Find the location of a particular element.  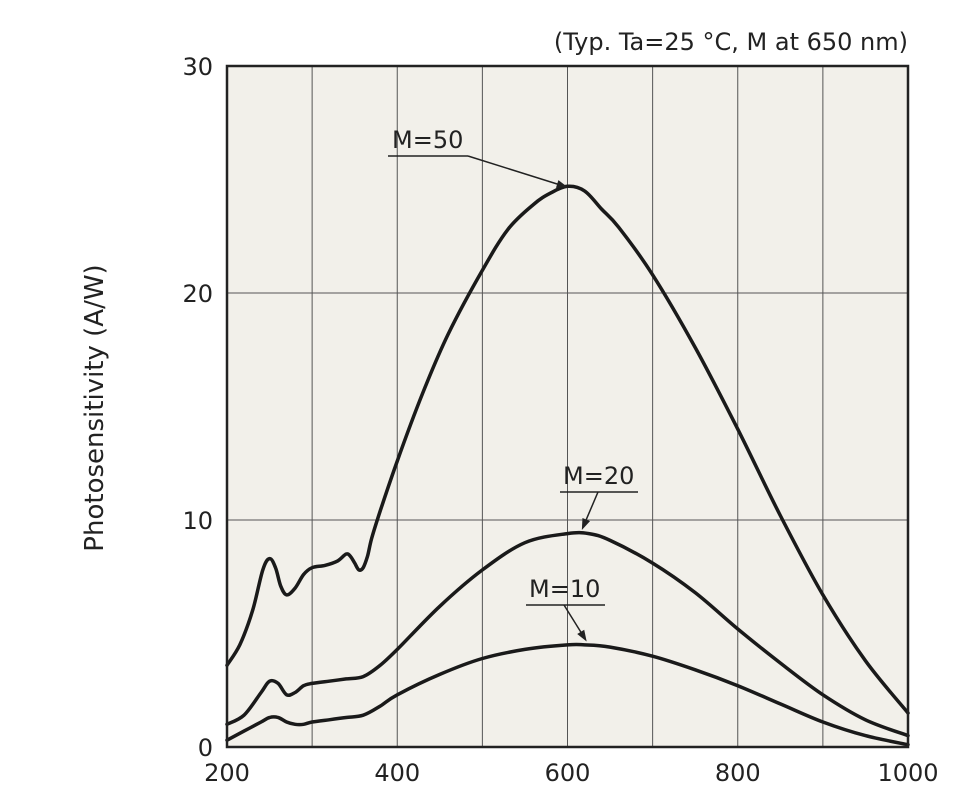

series-line-m10 is located at coordinates (567, 694).